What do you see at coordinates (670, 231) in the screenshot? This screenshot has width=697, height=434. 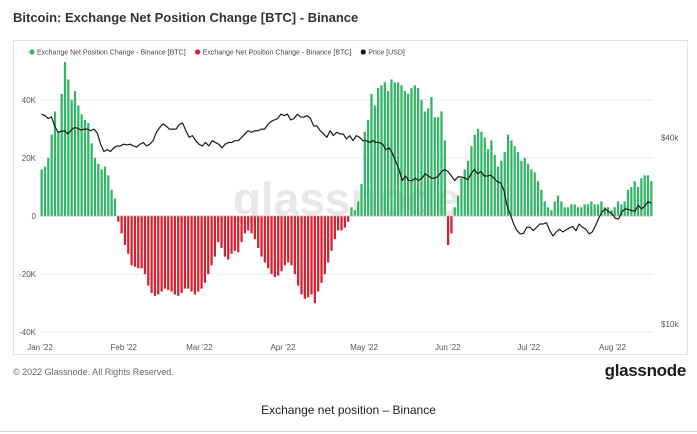 I see `y-axis-right: $10k $40k` at bounding box center [670, 231].